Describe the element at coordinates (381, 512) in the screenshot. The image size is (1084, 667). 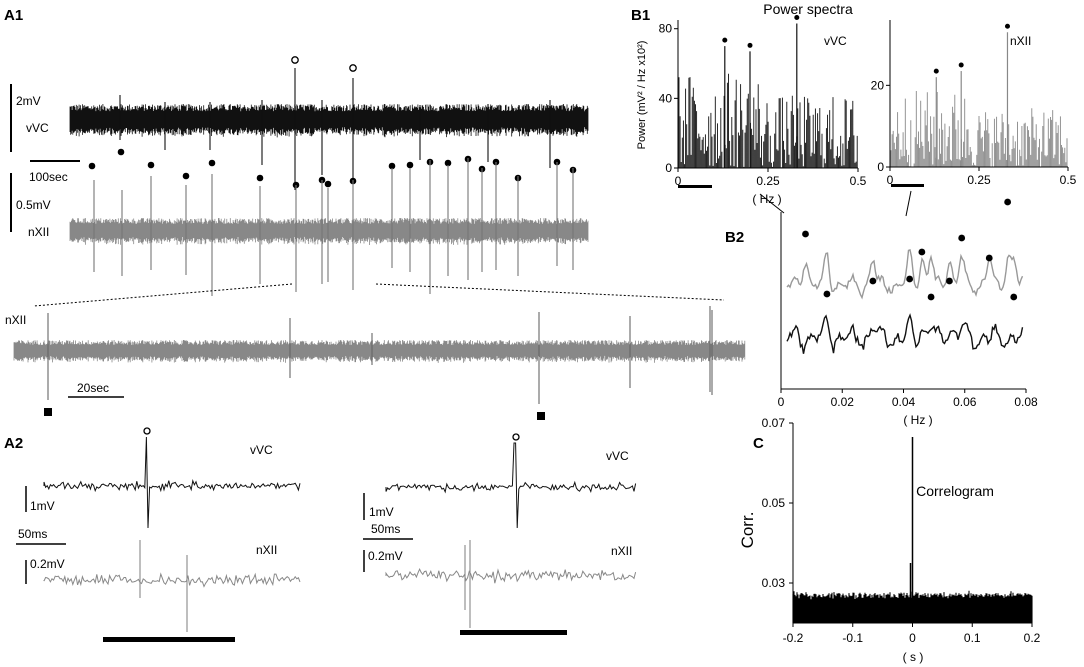
I see `a2-right-scale-1mv: 1mV` at that location.